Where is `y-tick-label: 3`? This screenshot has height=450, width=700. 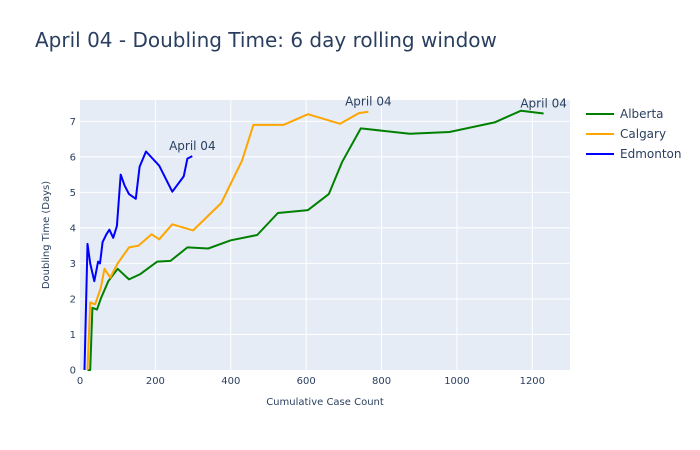 y-tick-label: 3 is located at coordinates (73, 264).